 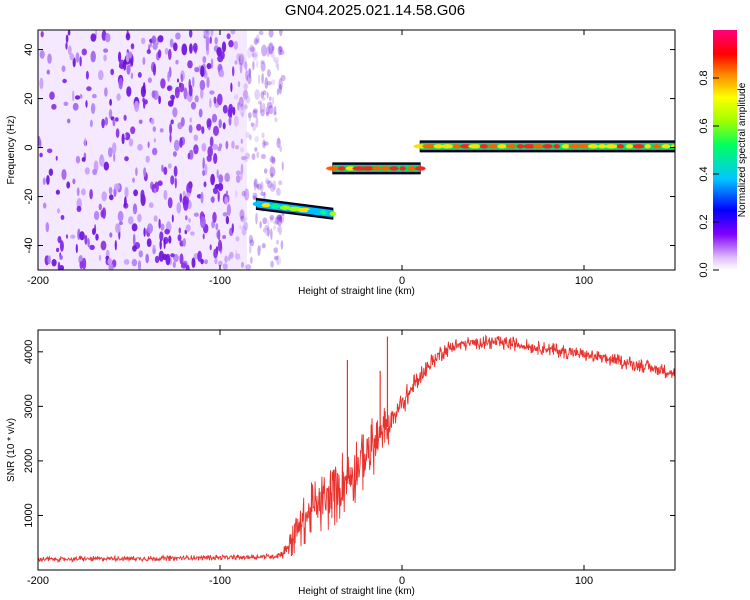 What do you see at coordinates (29, 197) in the screenshot?
I see `y-tick-label: -20` at bounding box center [29, 197].